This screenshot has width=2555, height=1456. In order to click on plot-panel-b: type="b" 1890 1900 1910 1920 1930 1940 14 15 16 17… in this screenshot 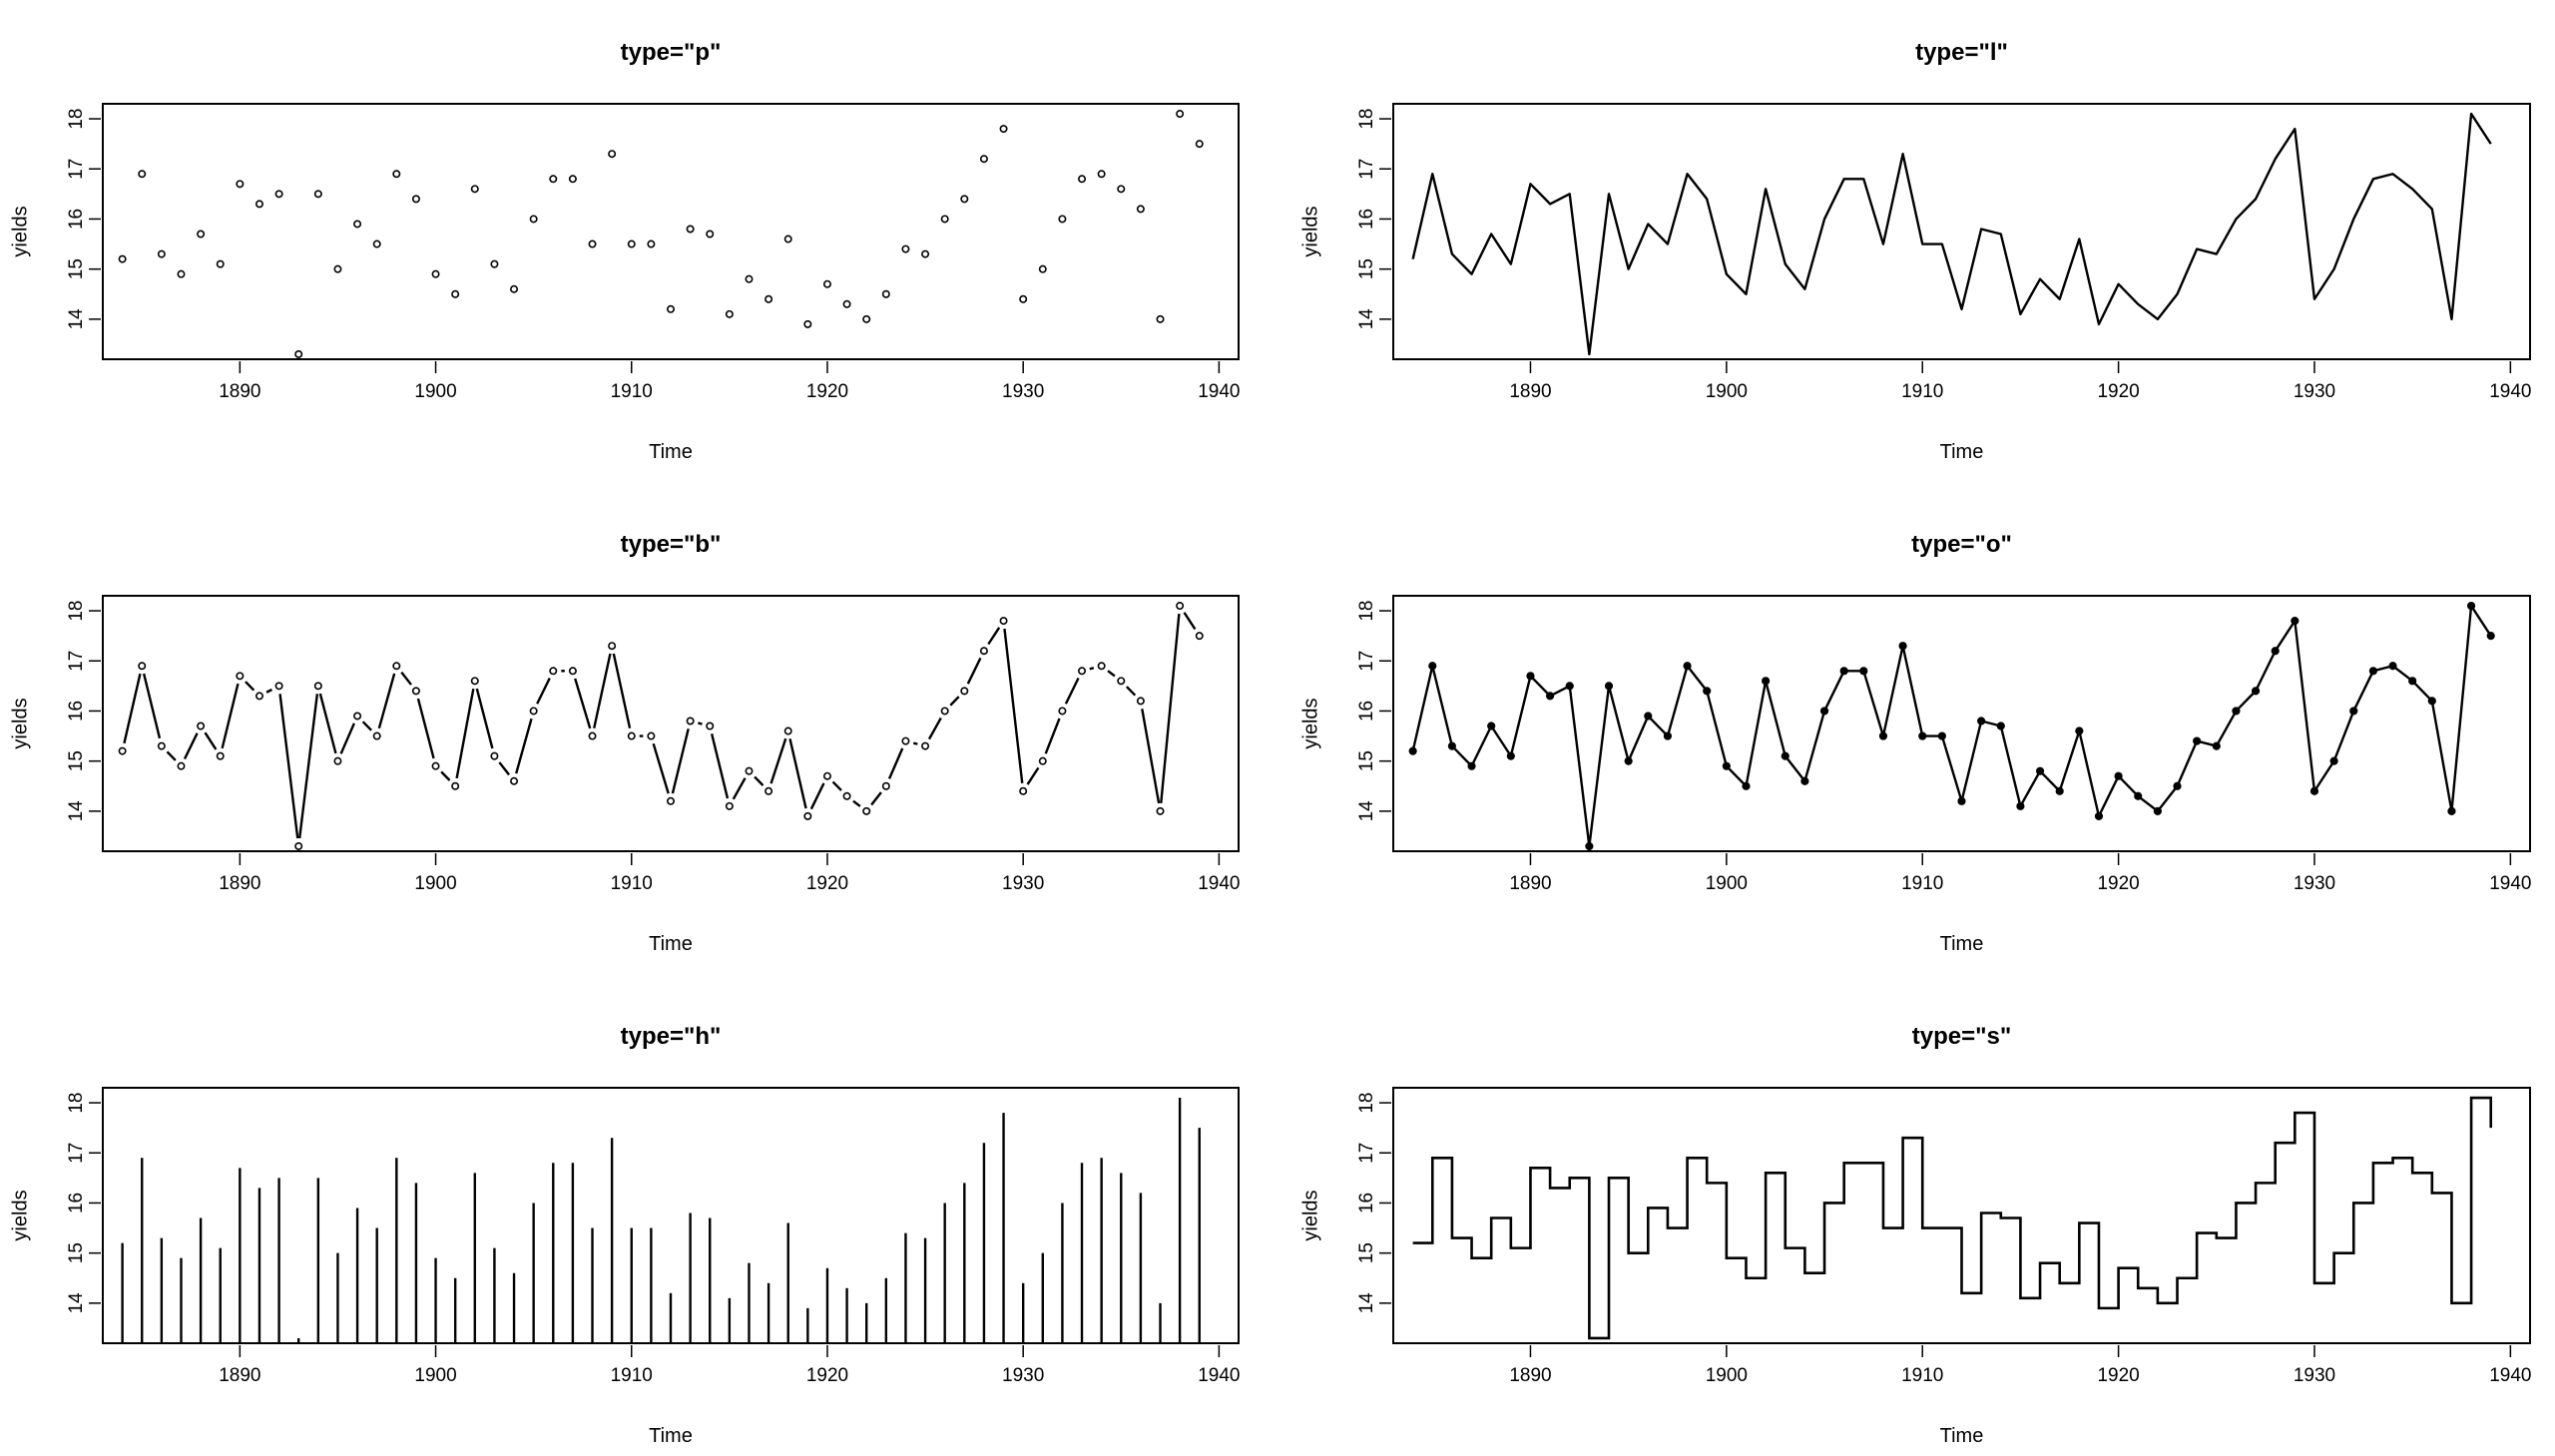, I will do `click(624, 743)`.